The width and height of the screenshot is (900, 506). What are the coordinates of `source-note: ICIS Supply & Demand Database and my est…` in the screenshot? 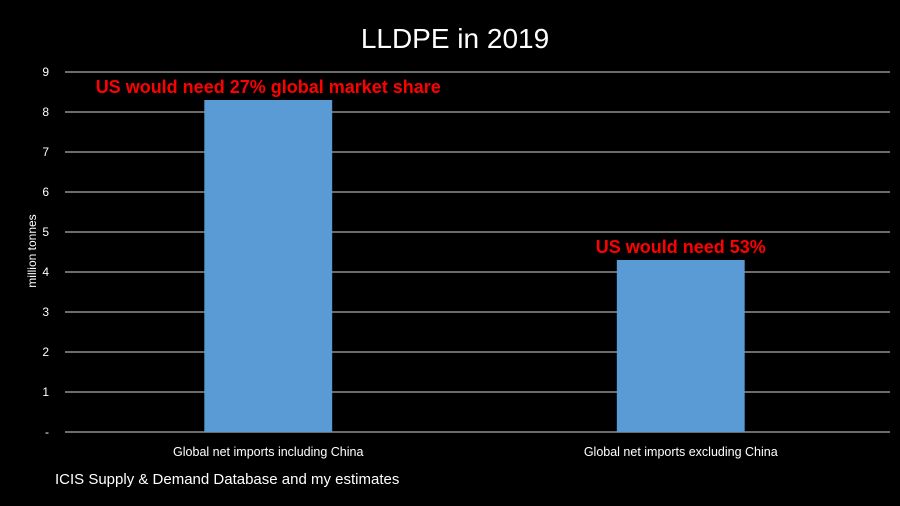 It's located at (227, 479).